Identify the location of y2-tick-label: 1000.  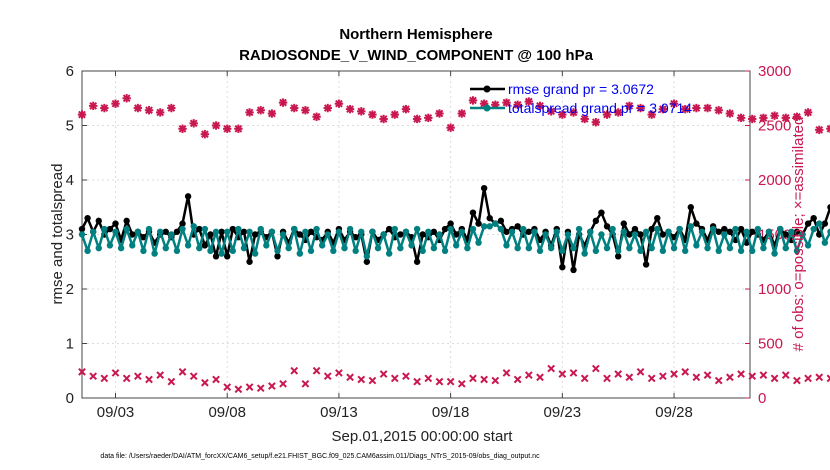
(774, 289).